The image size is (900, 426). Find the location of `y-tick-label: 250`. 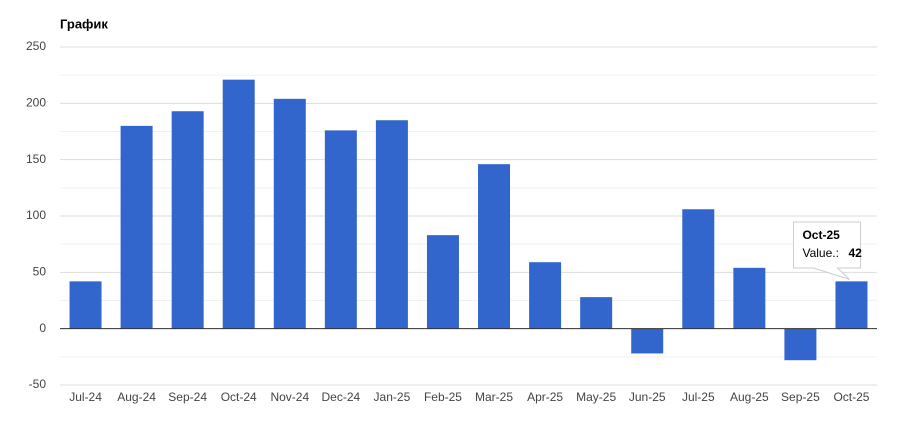

y-tick-label: 250 is located at coordinates (36, 46).